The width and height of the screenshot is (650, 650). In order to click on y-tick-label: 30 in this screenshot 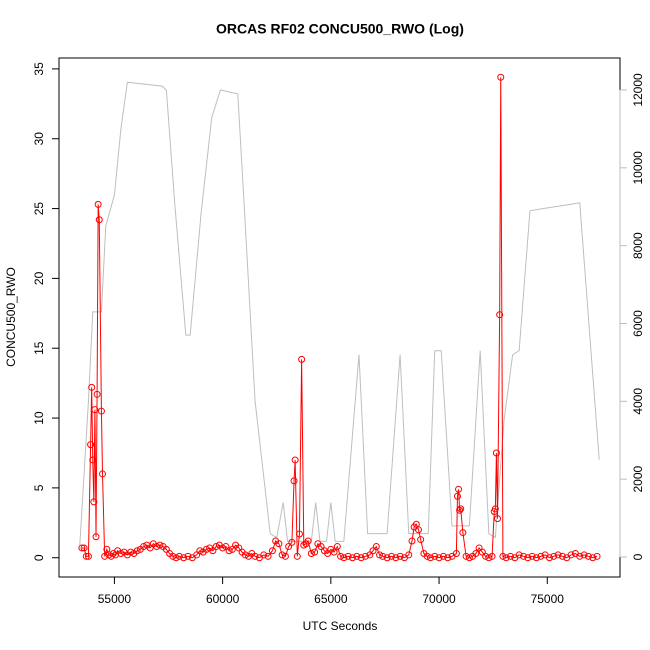, I will do `click(39, 139)`.